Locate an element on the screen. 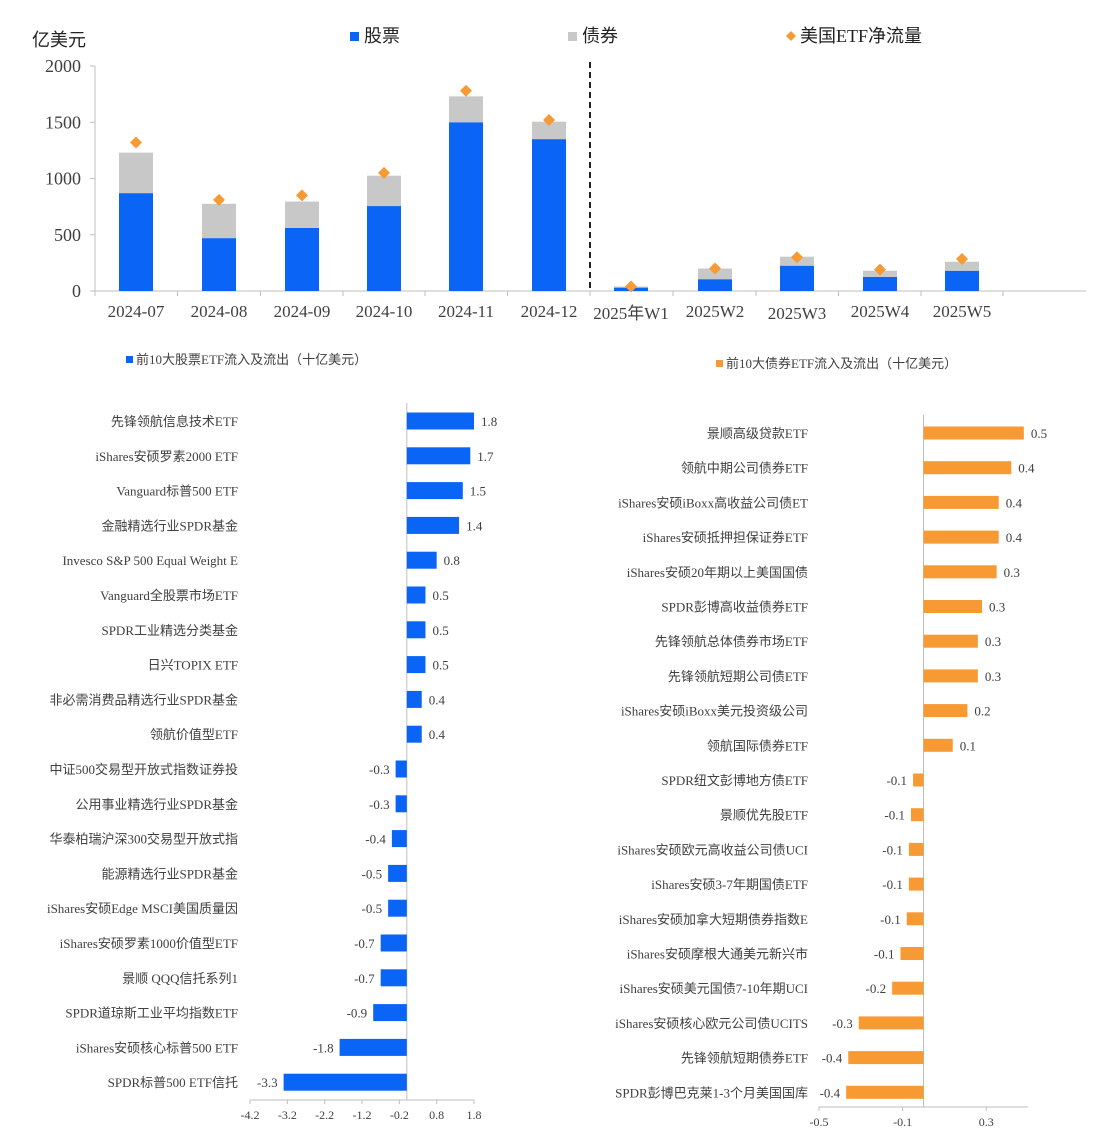  value-label: 1.5 is located at coordinates (478, 491).